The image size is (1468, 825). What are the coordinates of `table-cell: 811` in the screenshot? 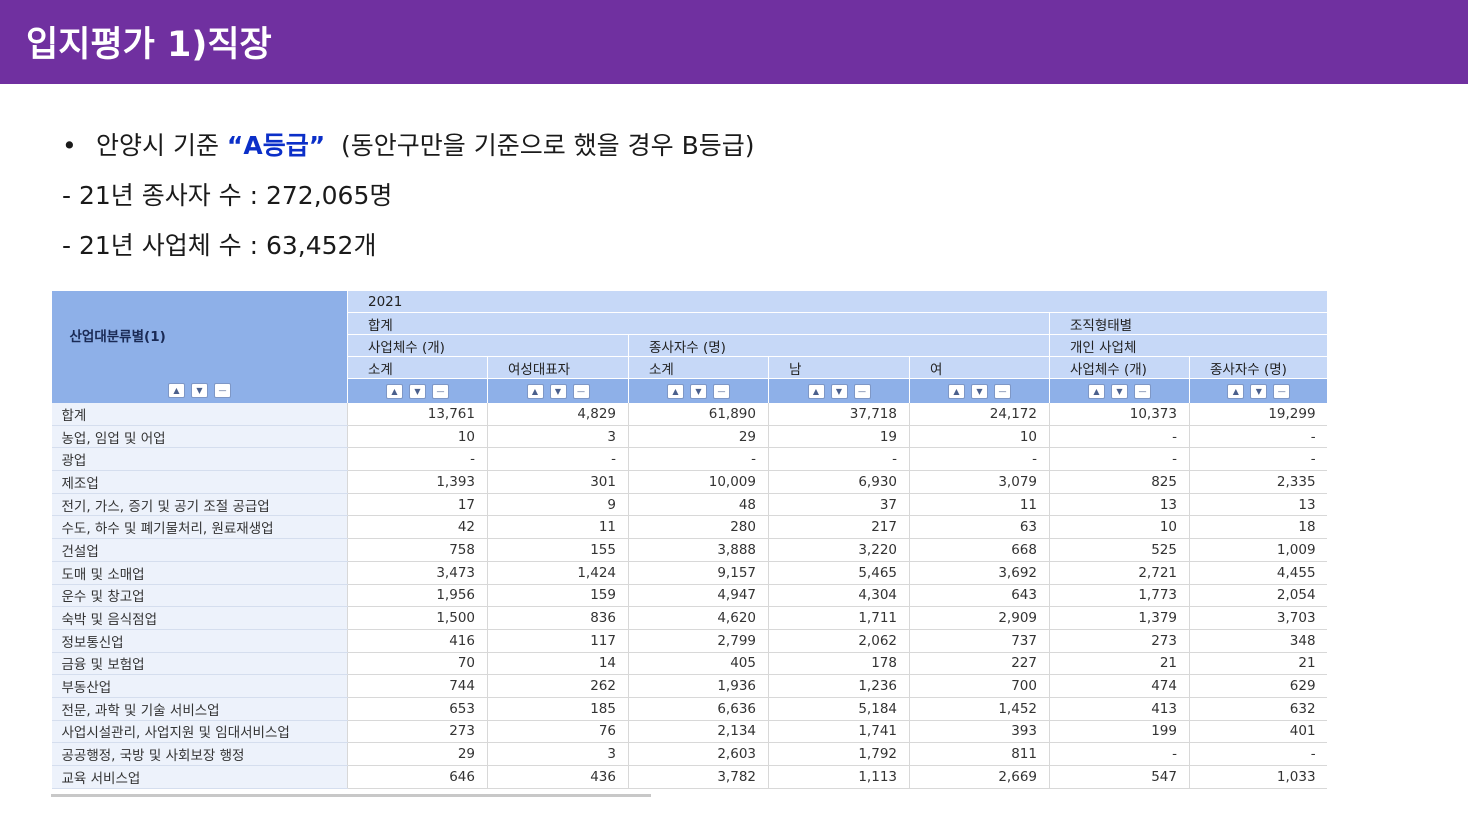 It's located at (979, 754).